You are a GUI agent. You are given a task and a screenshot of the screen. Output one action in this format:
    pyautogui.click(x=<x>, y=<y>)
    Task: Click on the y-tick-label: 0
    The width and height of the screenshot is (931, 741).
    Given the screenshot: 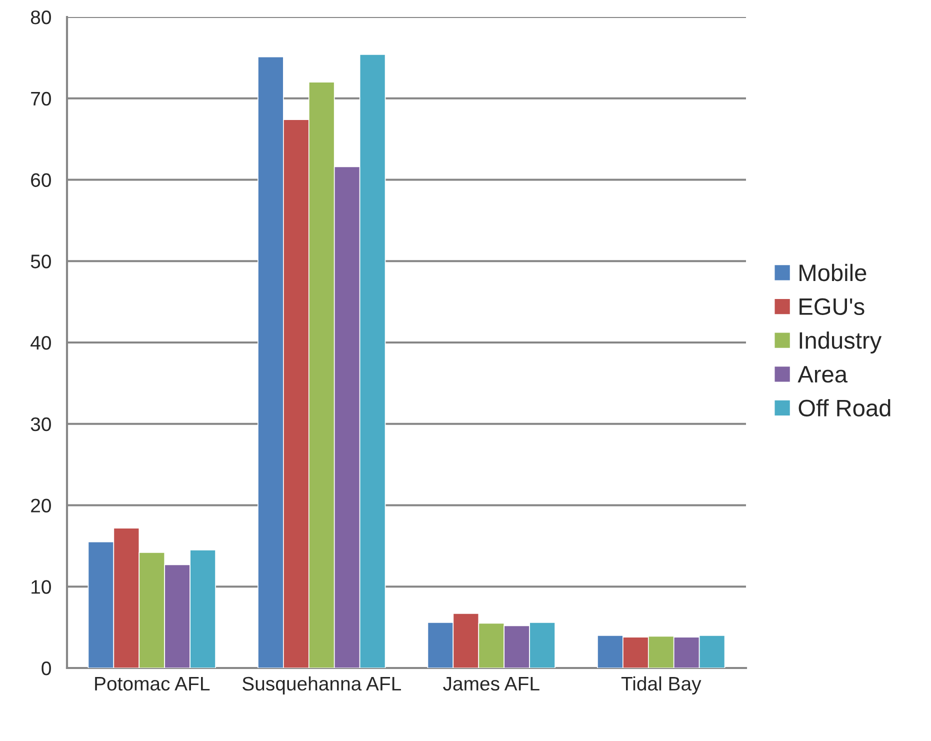 What is the action you would take?
    pyautogui.click(x=46, y=668)
    